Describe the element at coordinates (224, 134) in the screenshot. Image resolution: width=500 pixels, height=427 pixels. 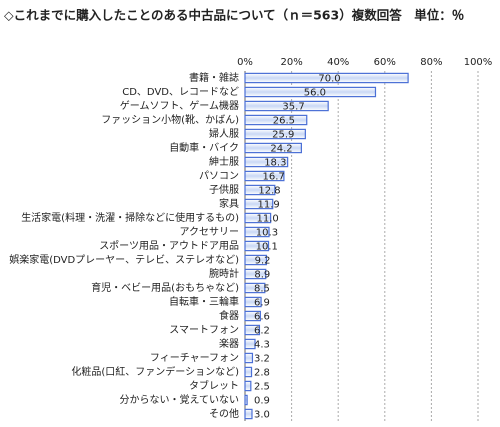
I see `y-tick-label: 婦人服` at that location.